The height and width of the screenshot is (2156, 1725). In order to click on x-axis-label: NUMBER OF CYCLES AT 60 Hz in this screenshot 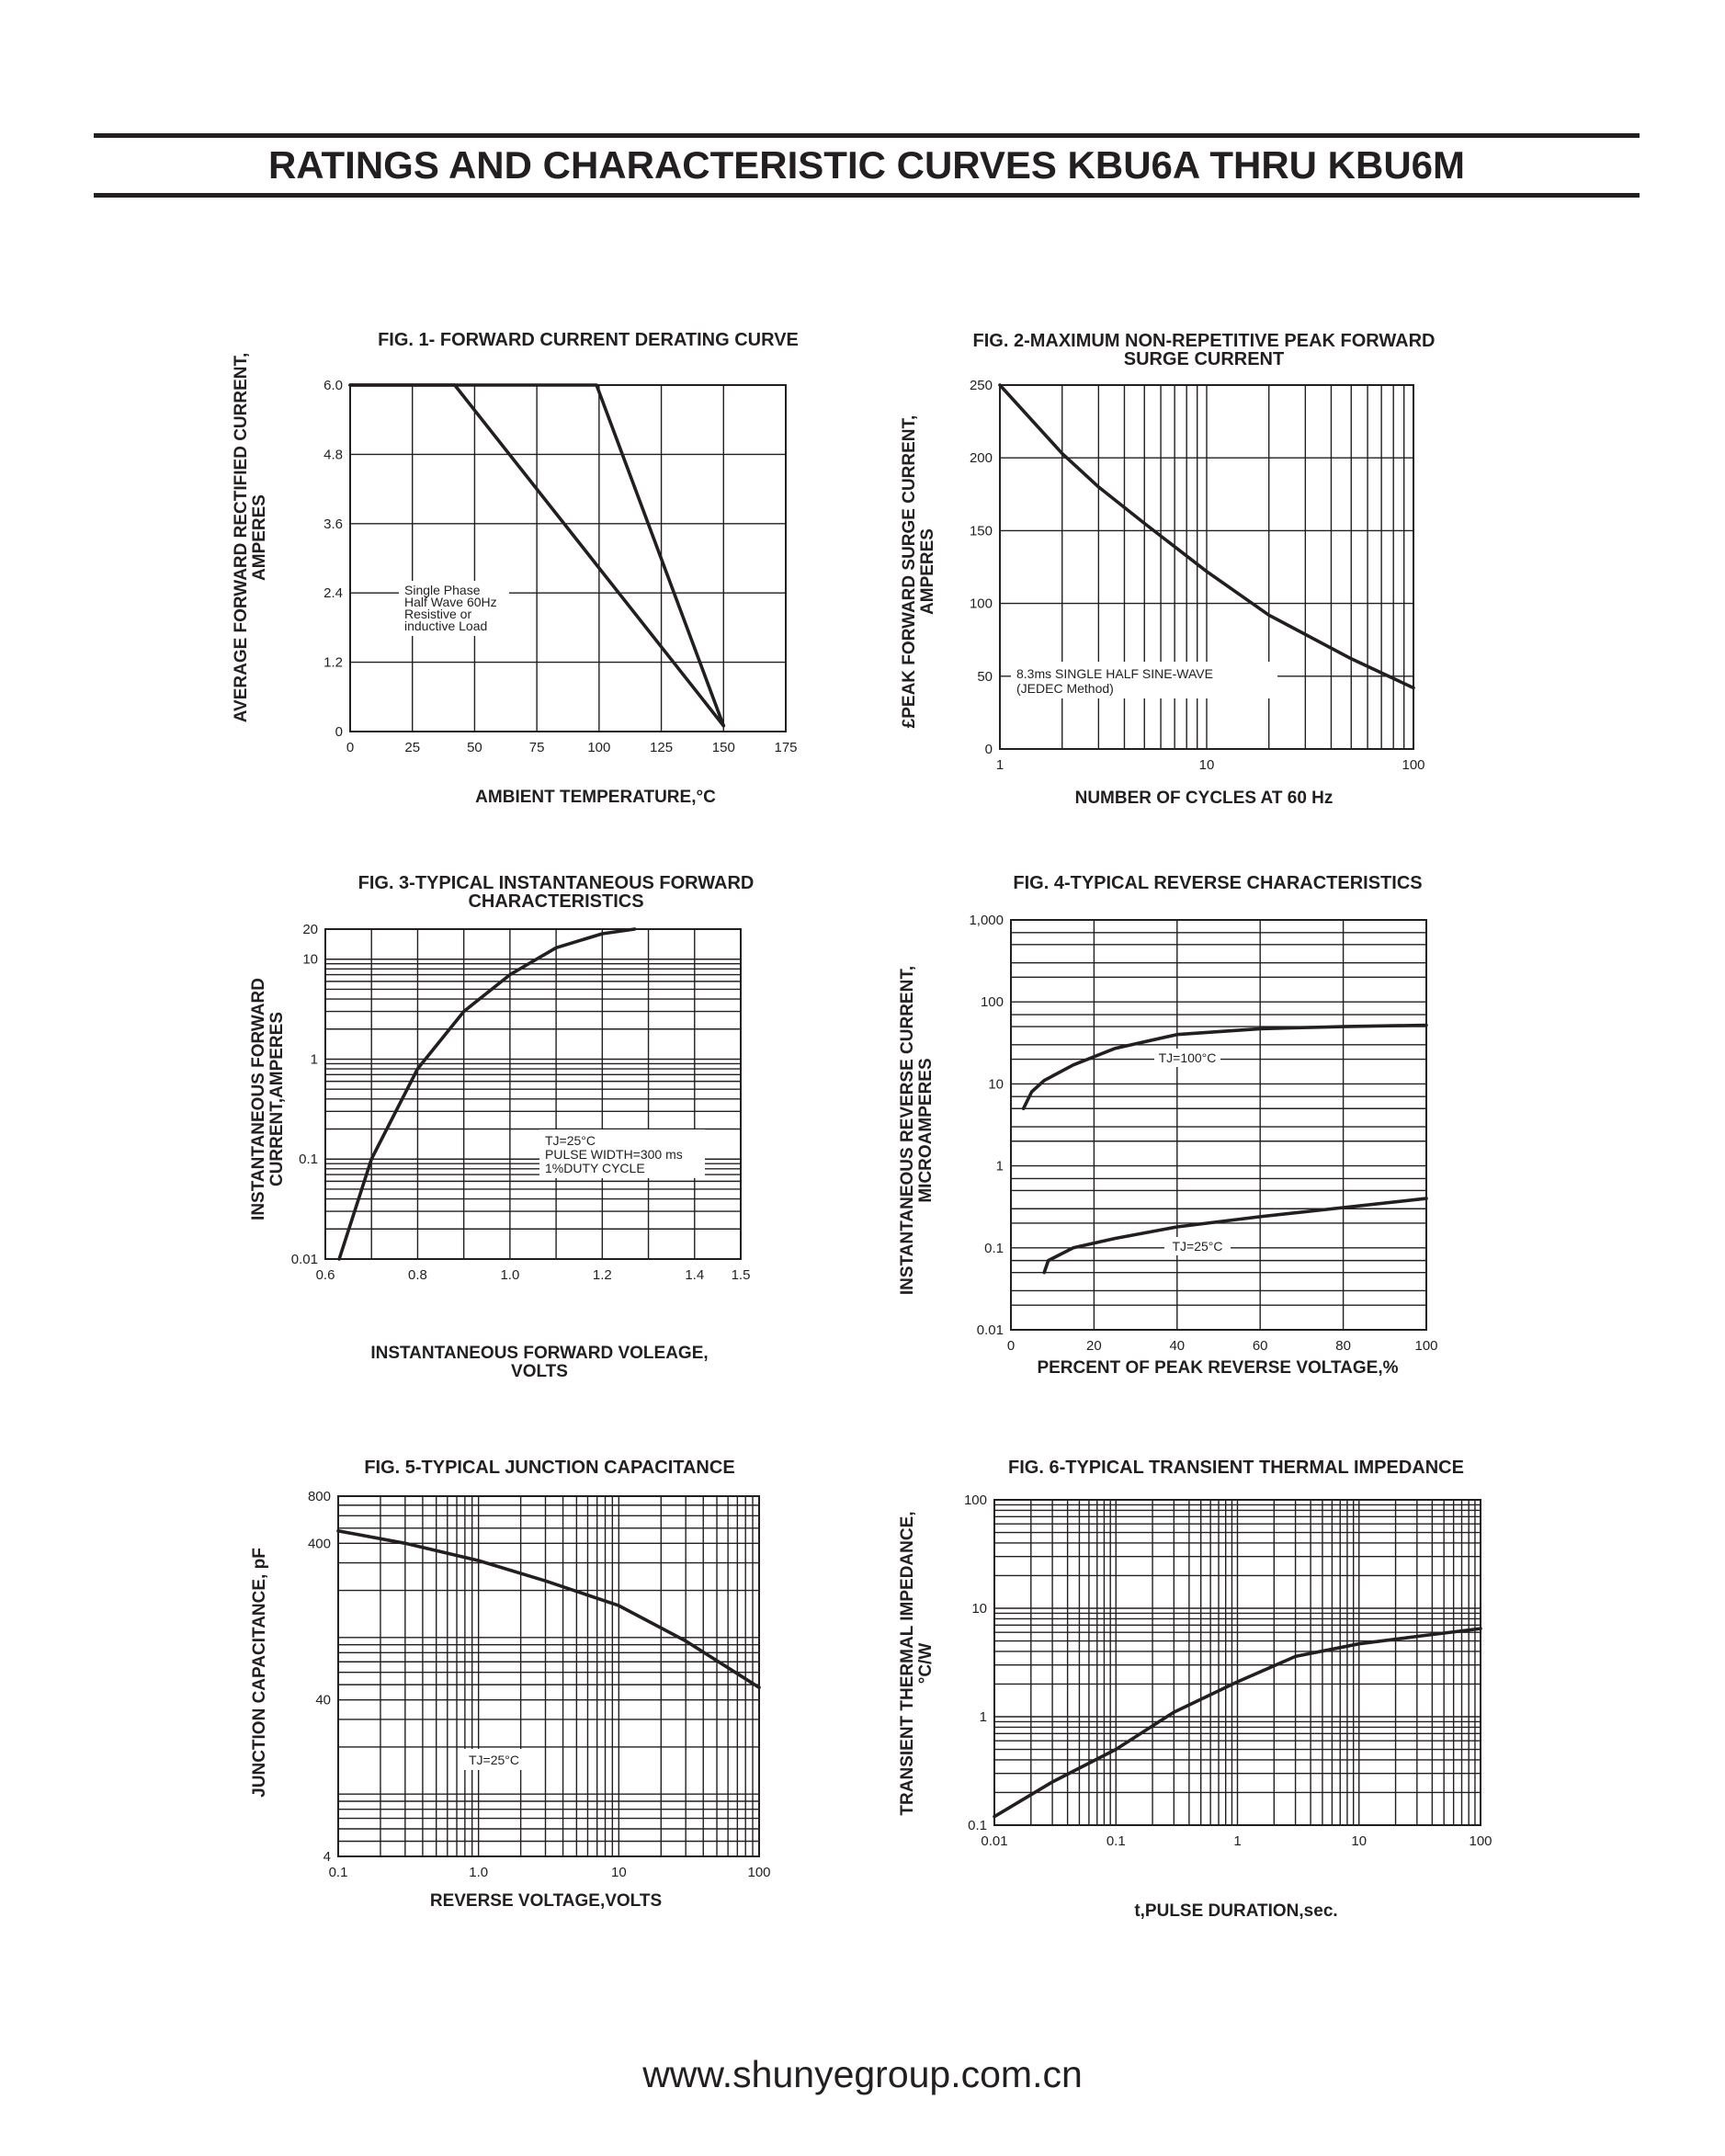, I will do `click(1204, 798)`.